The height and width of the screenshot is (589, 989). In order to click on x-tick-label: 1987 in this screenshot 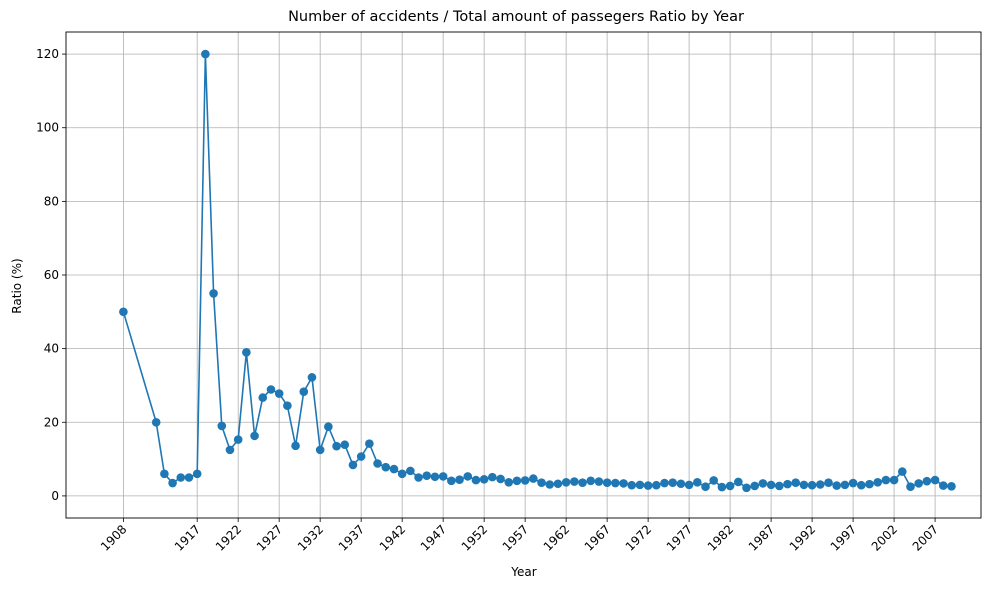, I will do `click(761, 537)`.